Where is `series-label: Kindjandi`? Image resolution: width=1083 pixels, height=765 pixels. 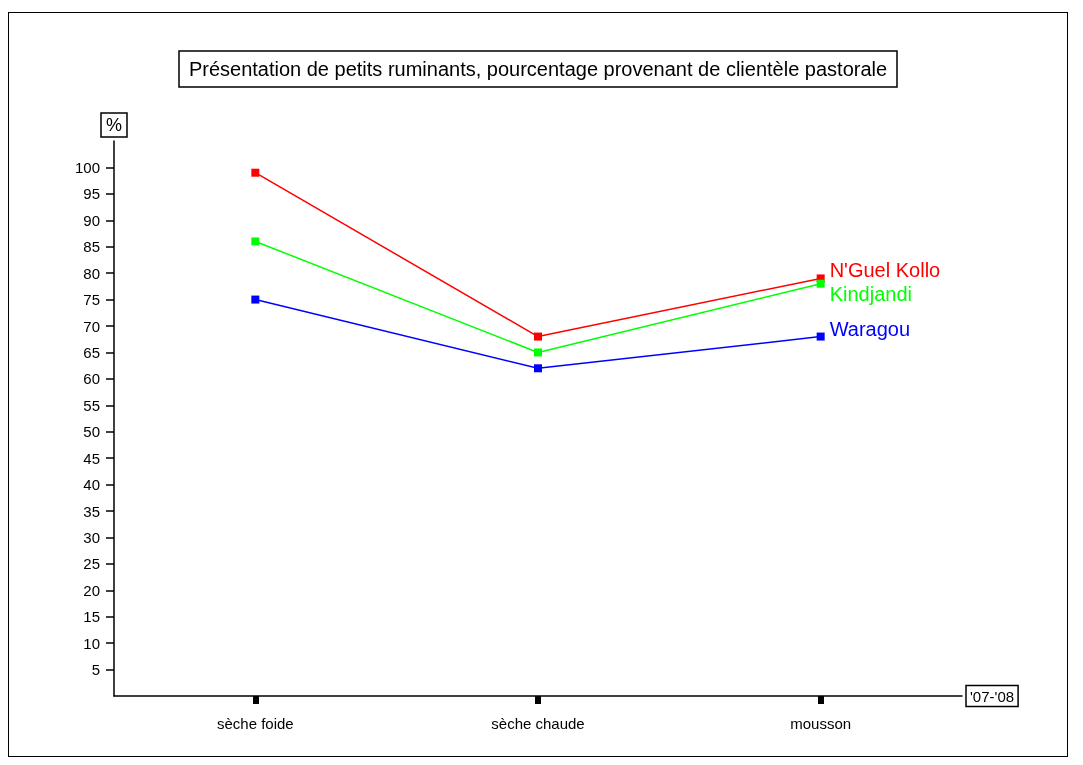
series-label: Kindjandi is located at coordinates (870, 294).